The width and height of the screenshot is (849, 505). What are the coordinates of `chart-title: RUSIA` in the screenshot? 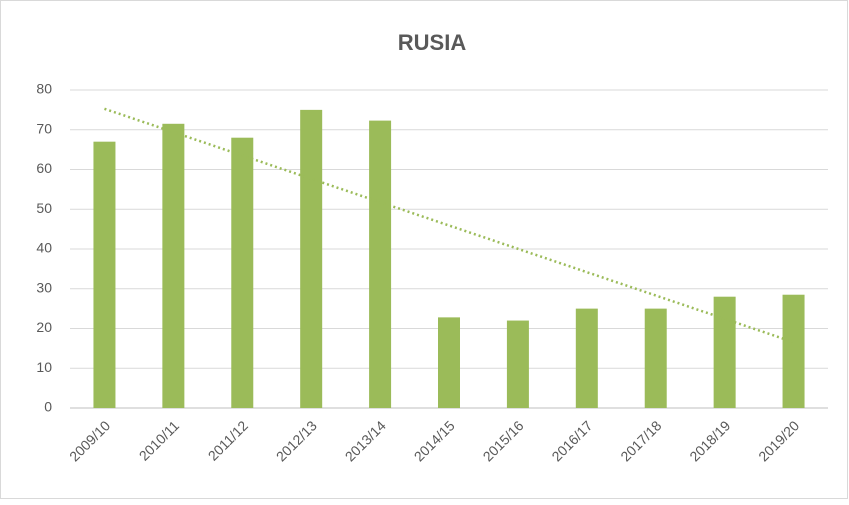 It's located at (432, 42).